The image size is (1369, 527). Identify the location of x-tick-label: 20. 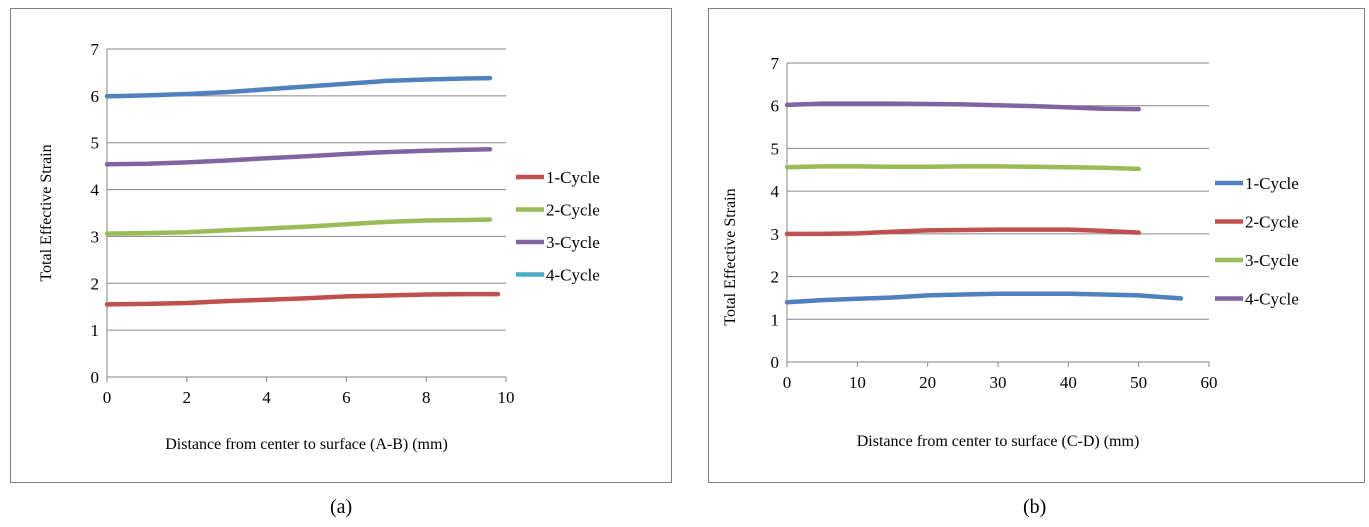
(927, 382).